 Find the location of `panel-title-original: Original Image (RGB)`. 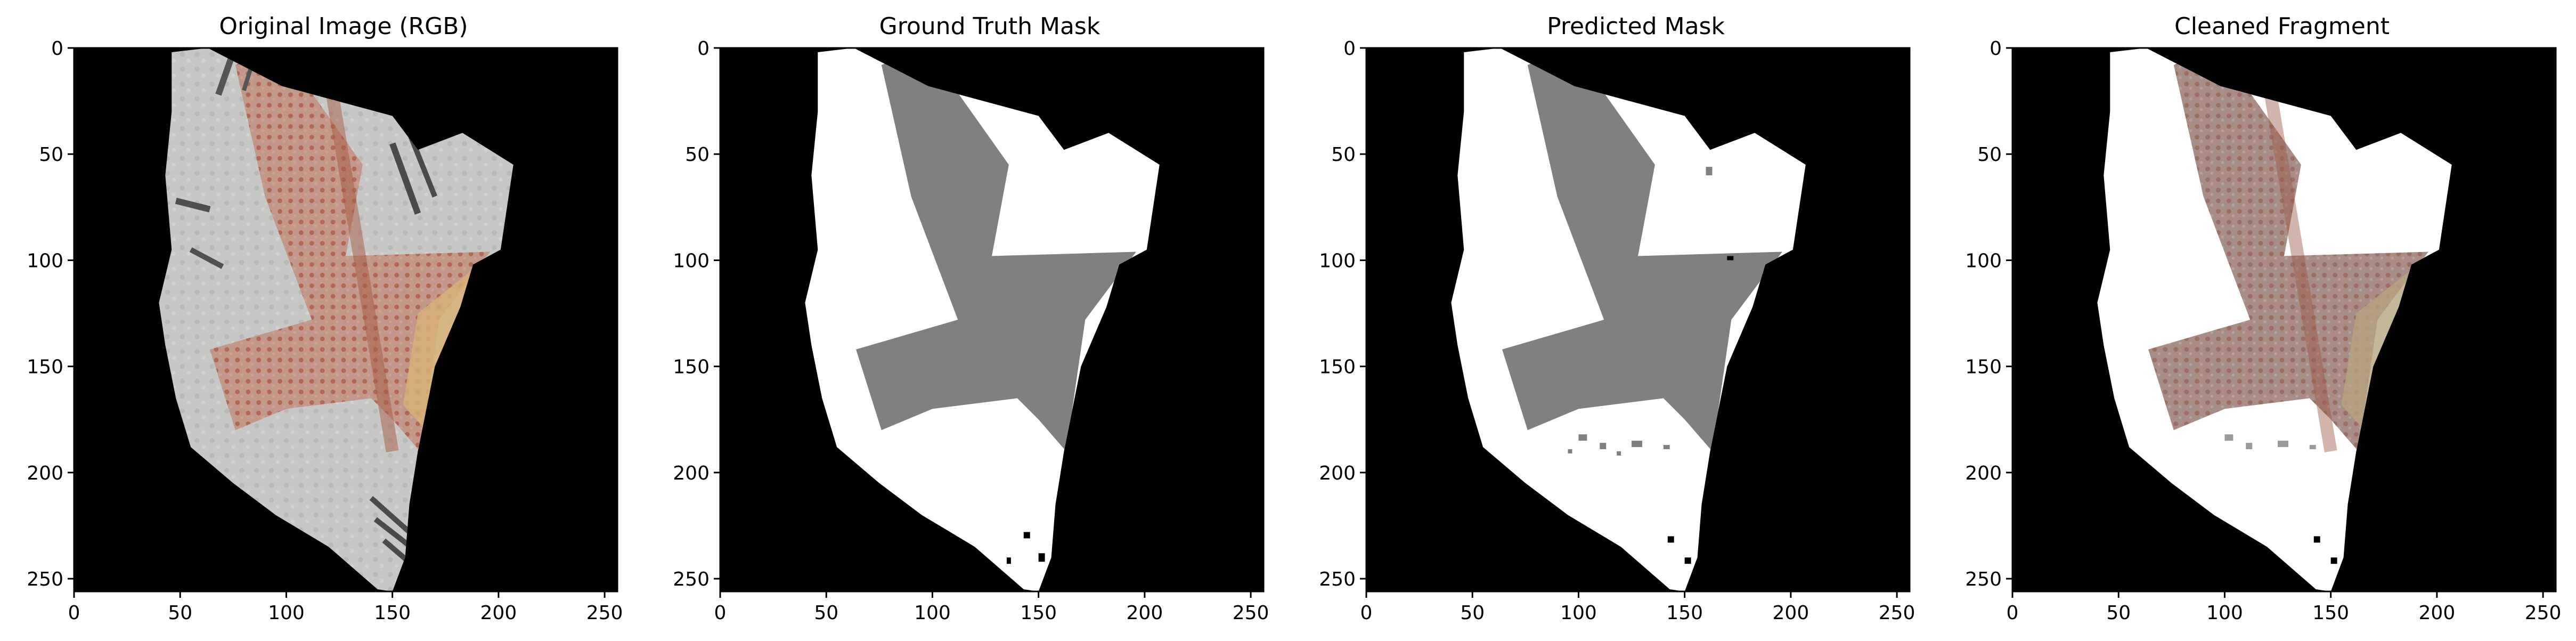

panel-title-original: Original Image (RGB) is located at coordinates (343, 27).